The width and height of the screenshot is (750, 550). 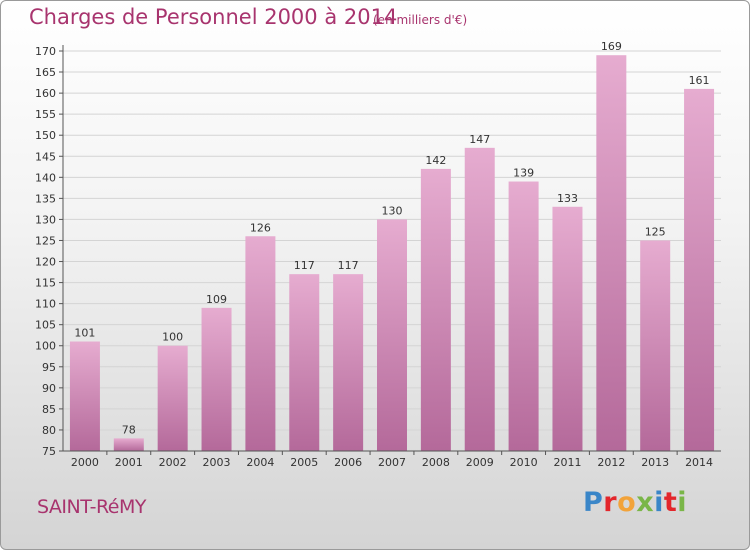 I want to click on y-tick-label: 130, so click(x=45, y=219).